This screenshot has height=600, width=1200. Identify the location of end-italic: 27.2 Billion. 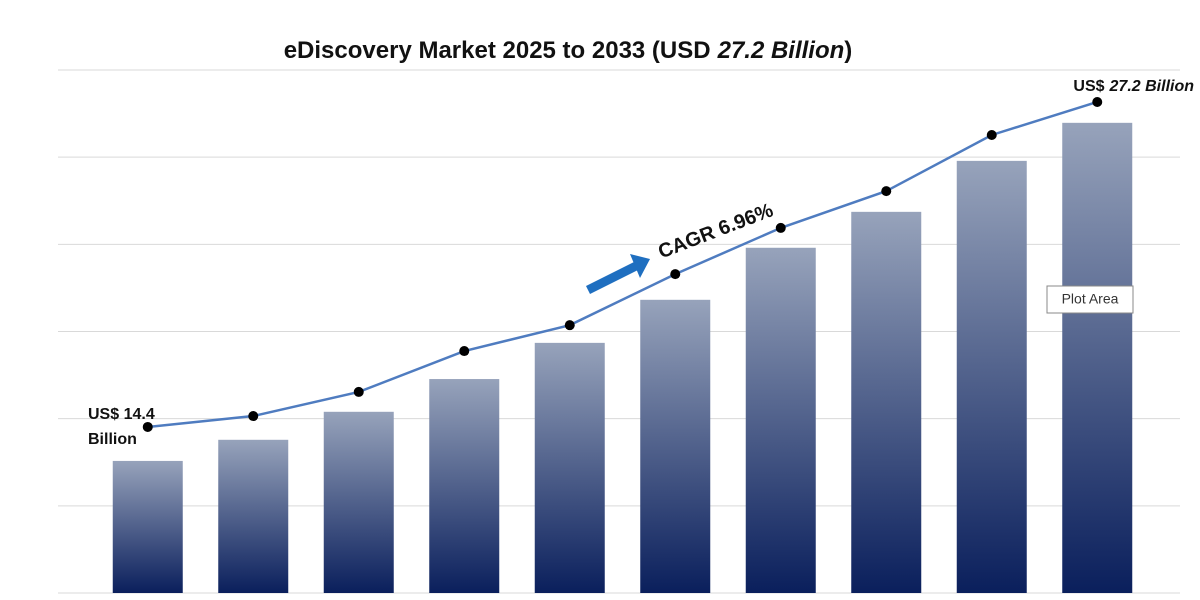
(1152, 86).